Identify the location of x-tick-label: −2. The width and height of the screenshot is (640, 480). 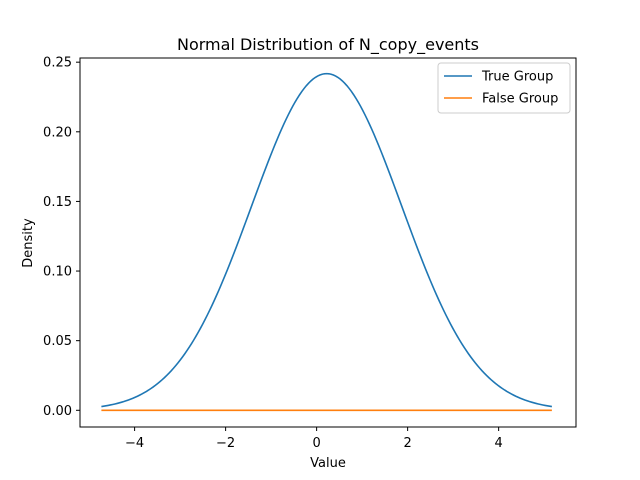
(225, 443).